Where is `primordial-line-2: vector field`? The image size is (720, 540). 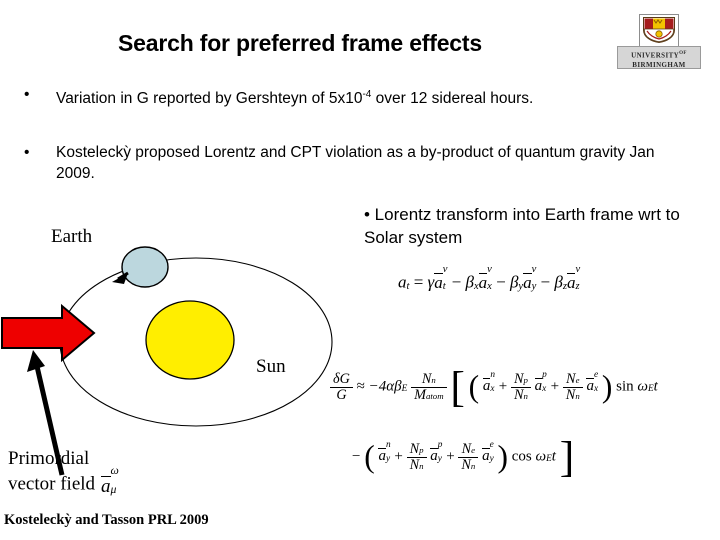 primordial-line-2: vector field is located at coordinates (52, 484).